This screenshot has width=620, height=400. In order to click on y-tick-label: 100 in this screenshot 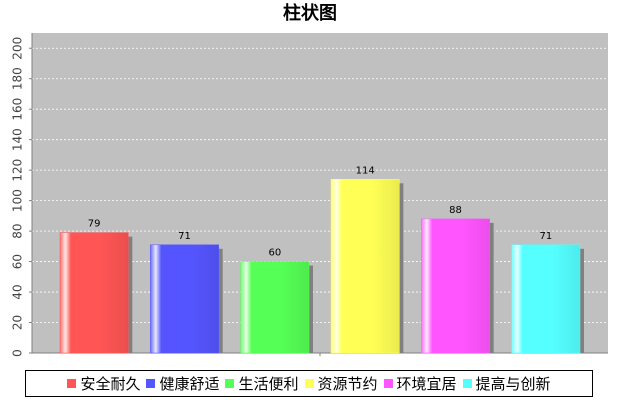, I will do `click(18, 200)`.